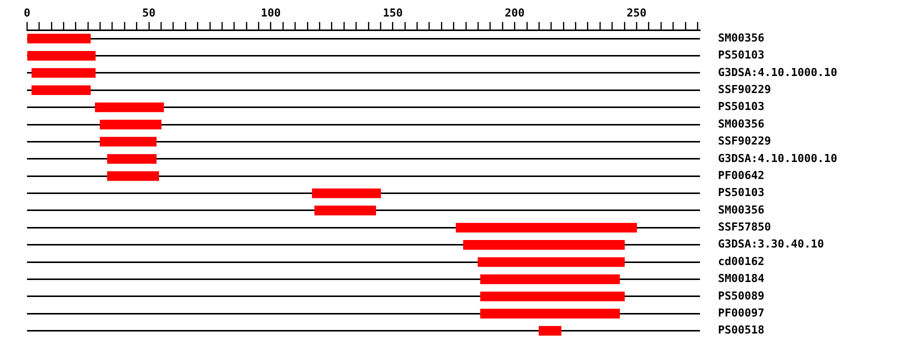  I want to click on y-tick-label: PF00097, so click(741, 313).